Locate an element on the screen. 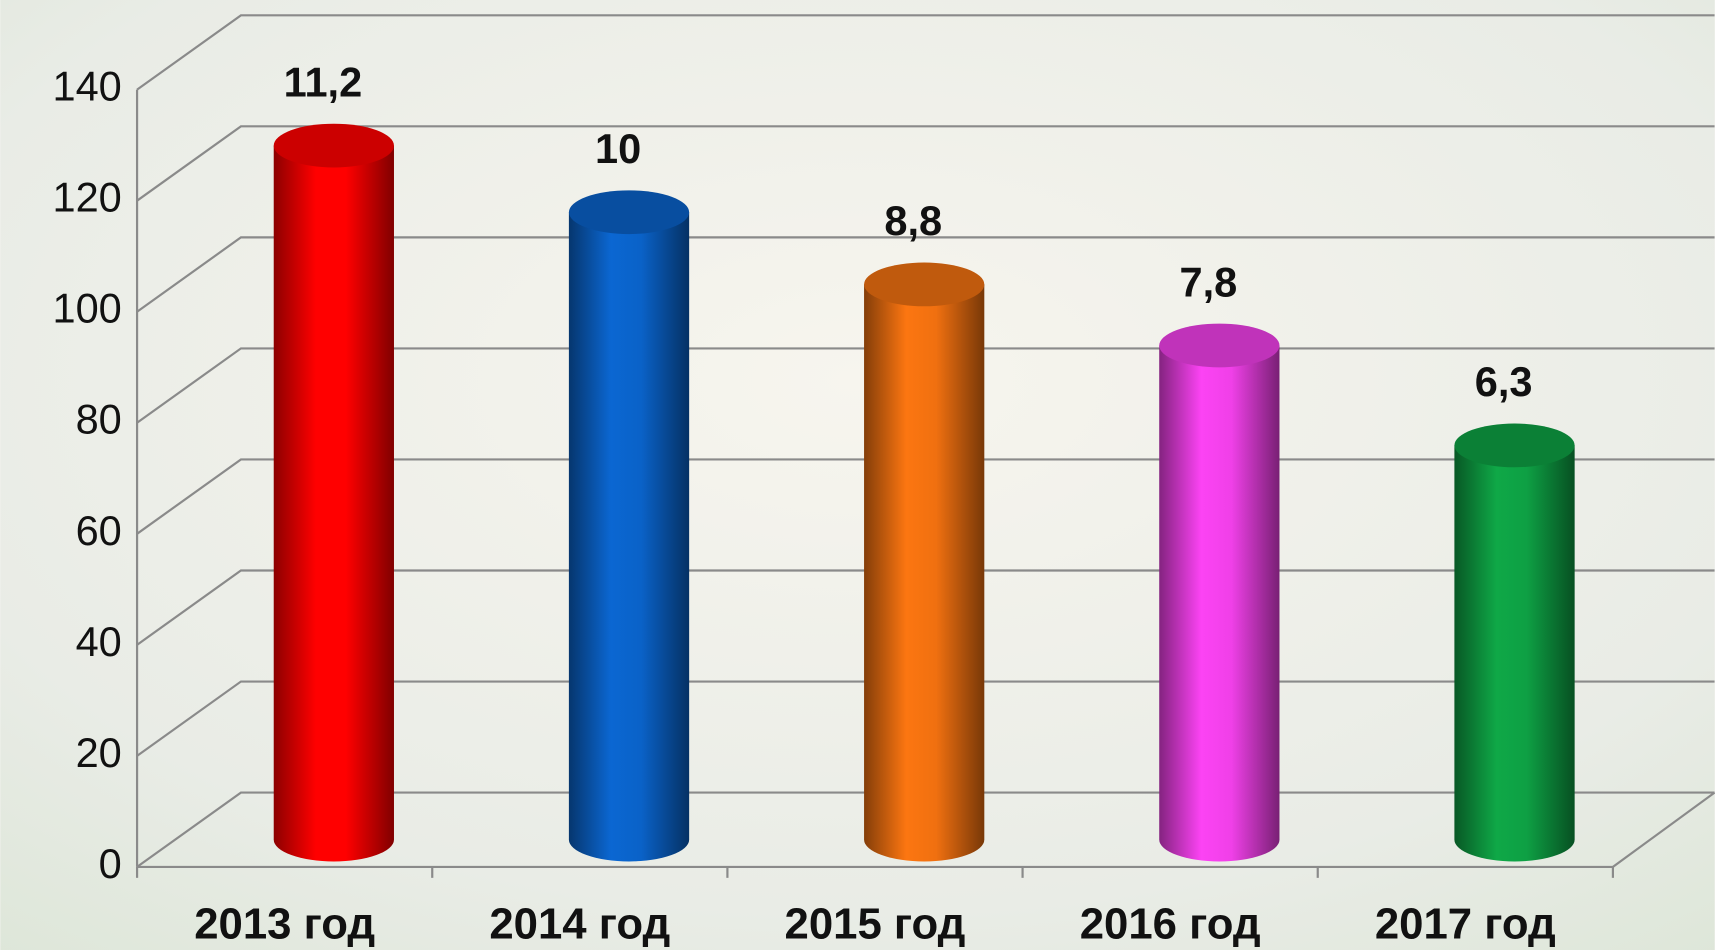 The height and width of the screenshot is (950, 1715). data-label: 11,2 is located at coordinates (323, 81).